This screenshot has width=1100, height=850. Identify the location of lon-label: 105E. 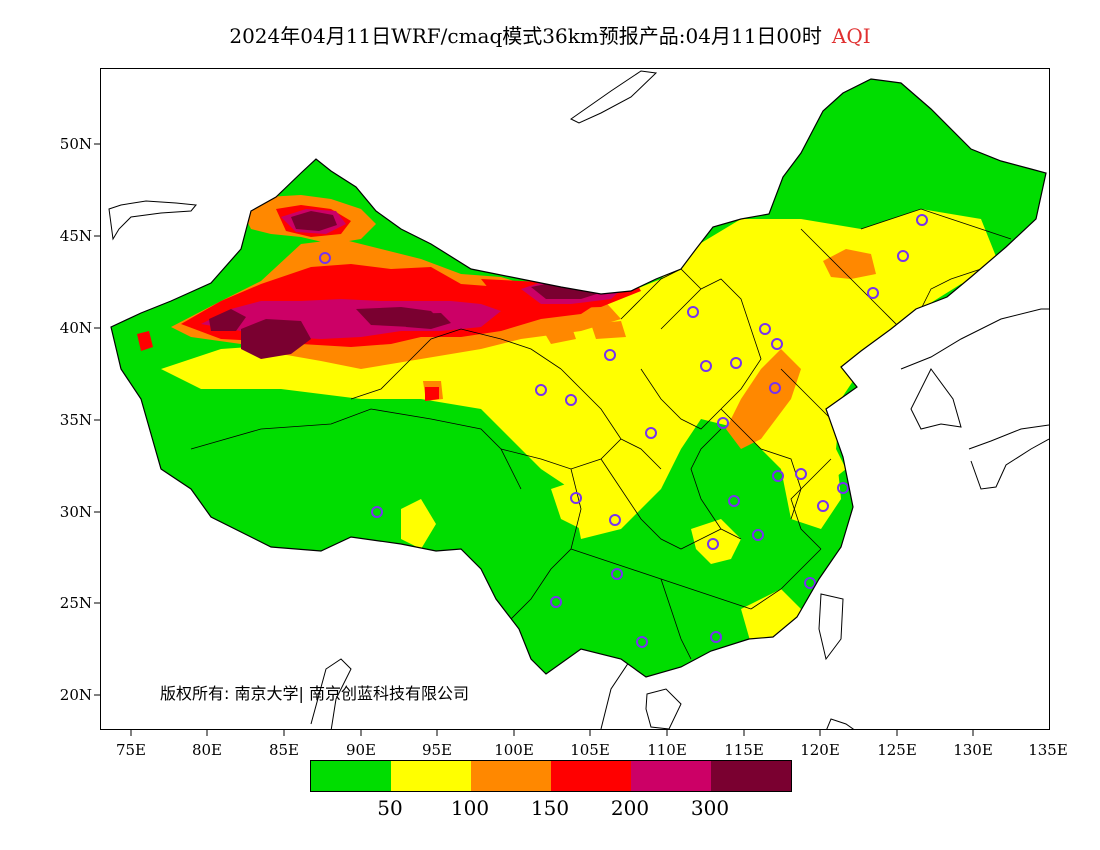
(590, 750).